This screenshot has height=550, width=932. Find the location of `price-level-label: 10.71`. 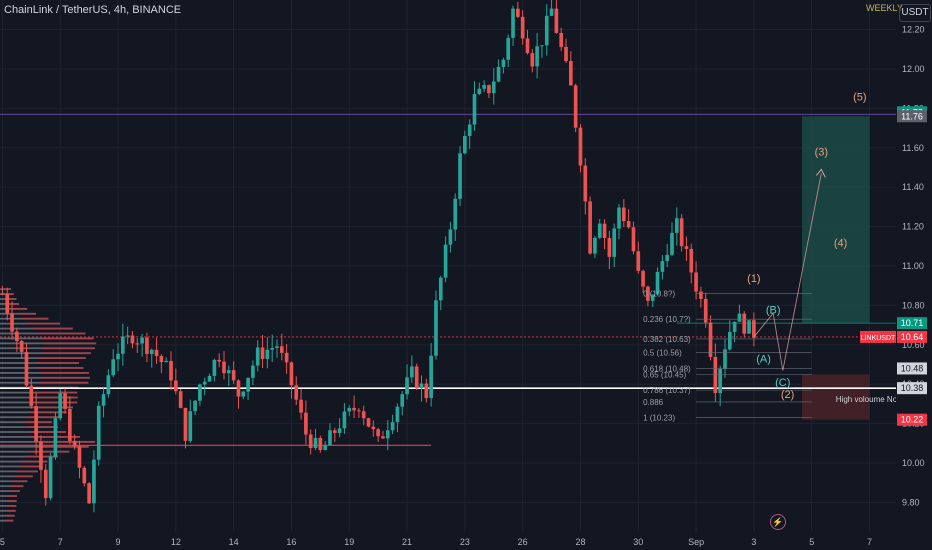

price-level-label: 10.71 is located at coordinates (912, 323).